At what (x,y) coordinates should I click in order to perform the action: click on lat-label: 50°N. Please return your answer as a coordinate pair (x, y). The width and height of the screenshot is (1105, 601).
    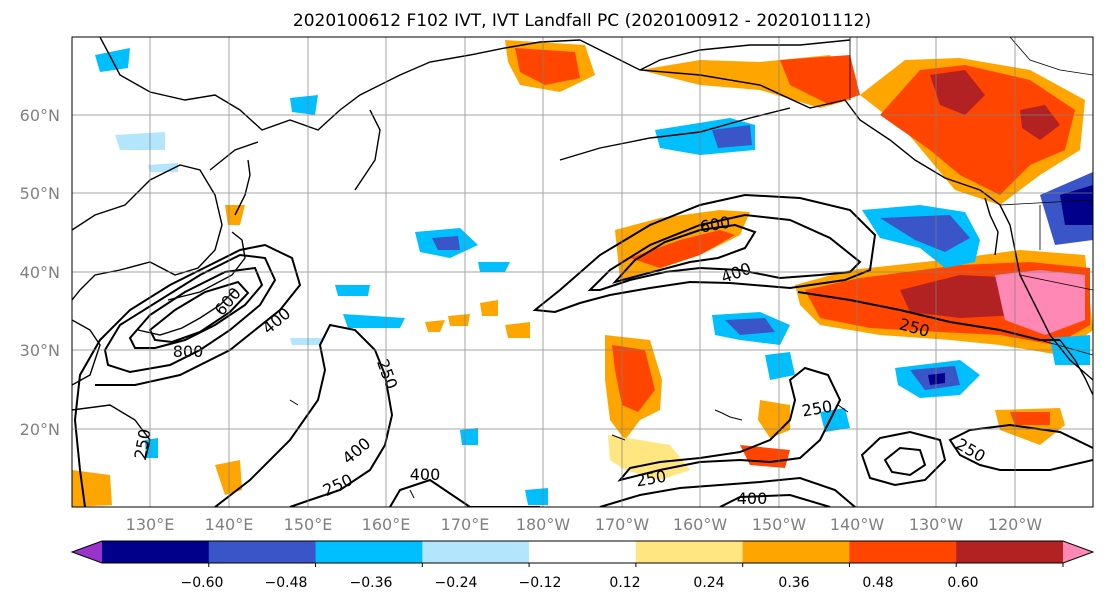
    Looking at the image, I should click on (40, 193).